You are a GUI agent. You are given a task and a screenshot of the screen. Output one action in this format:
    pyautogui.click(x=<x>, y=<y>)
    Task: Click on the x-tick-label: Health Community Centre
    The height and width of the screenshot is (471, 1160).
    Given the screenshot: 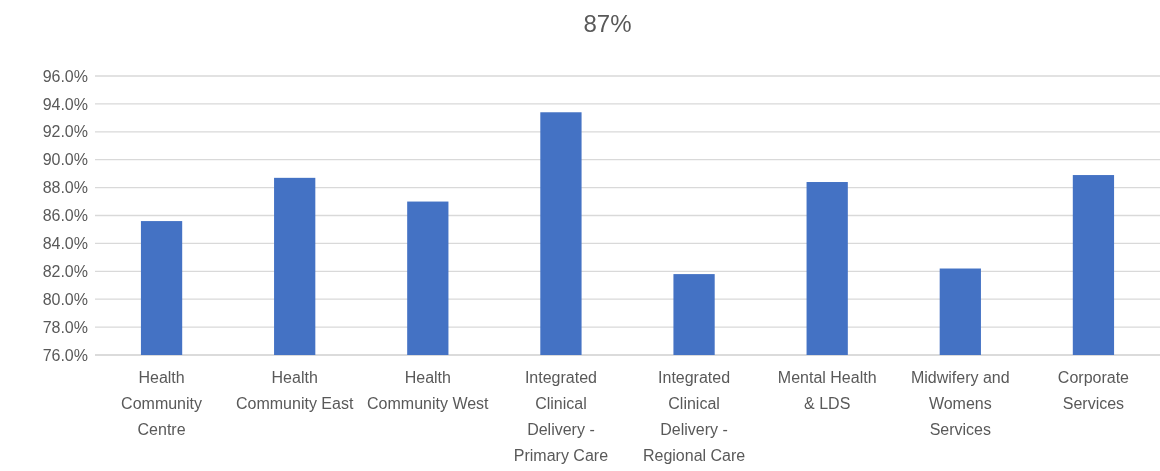 What is the action you would take?
    pyautogui.click(x=162, y=403)
    